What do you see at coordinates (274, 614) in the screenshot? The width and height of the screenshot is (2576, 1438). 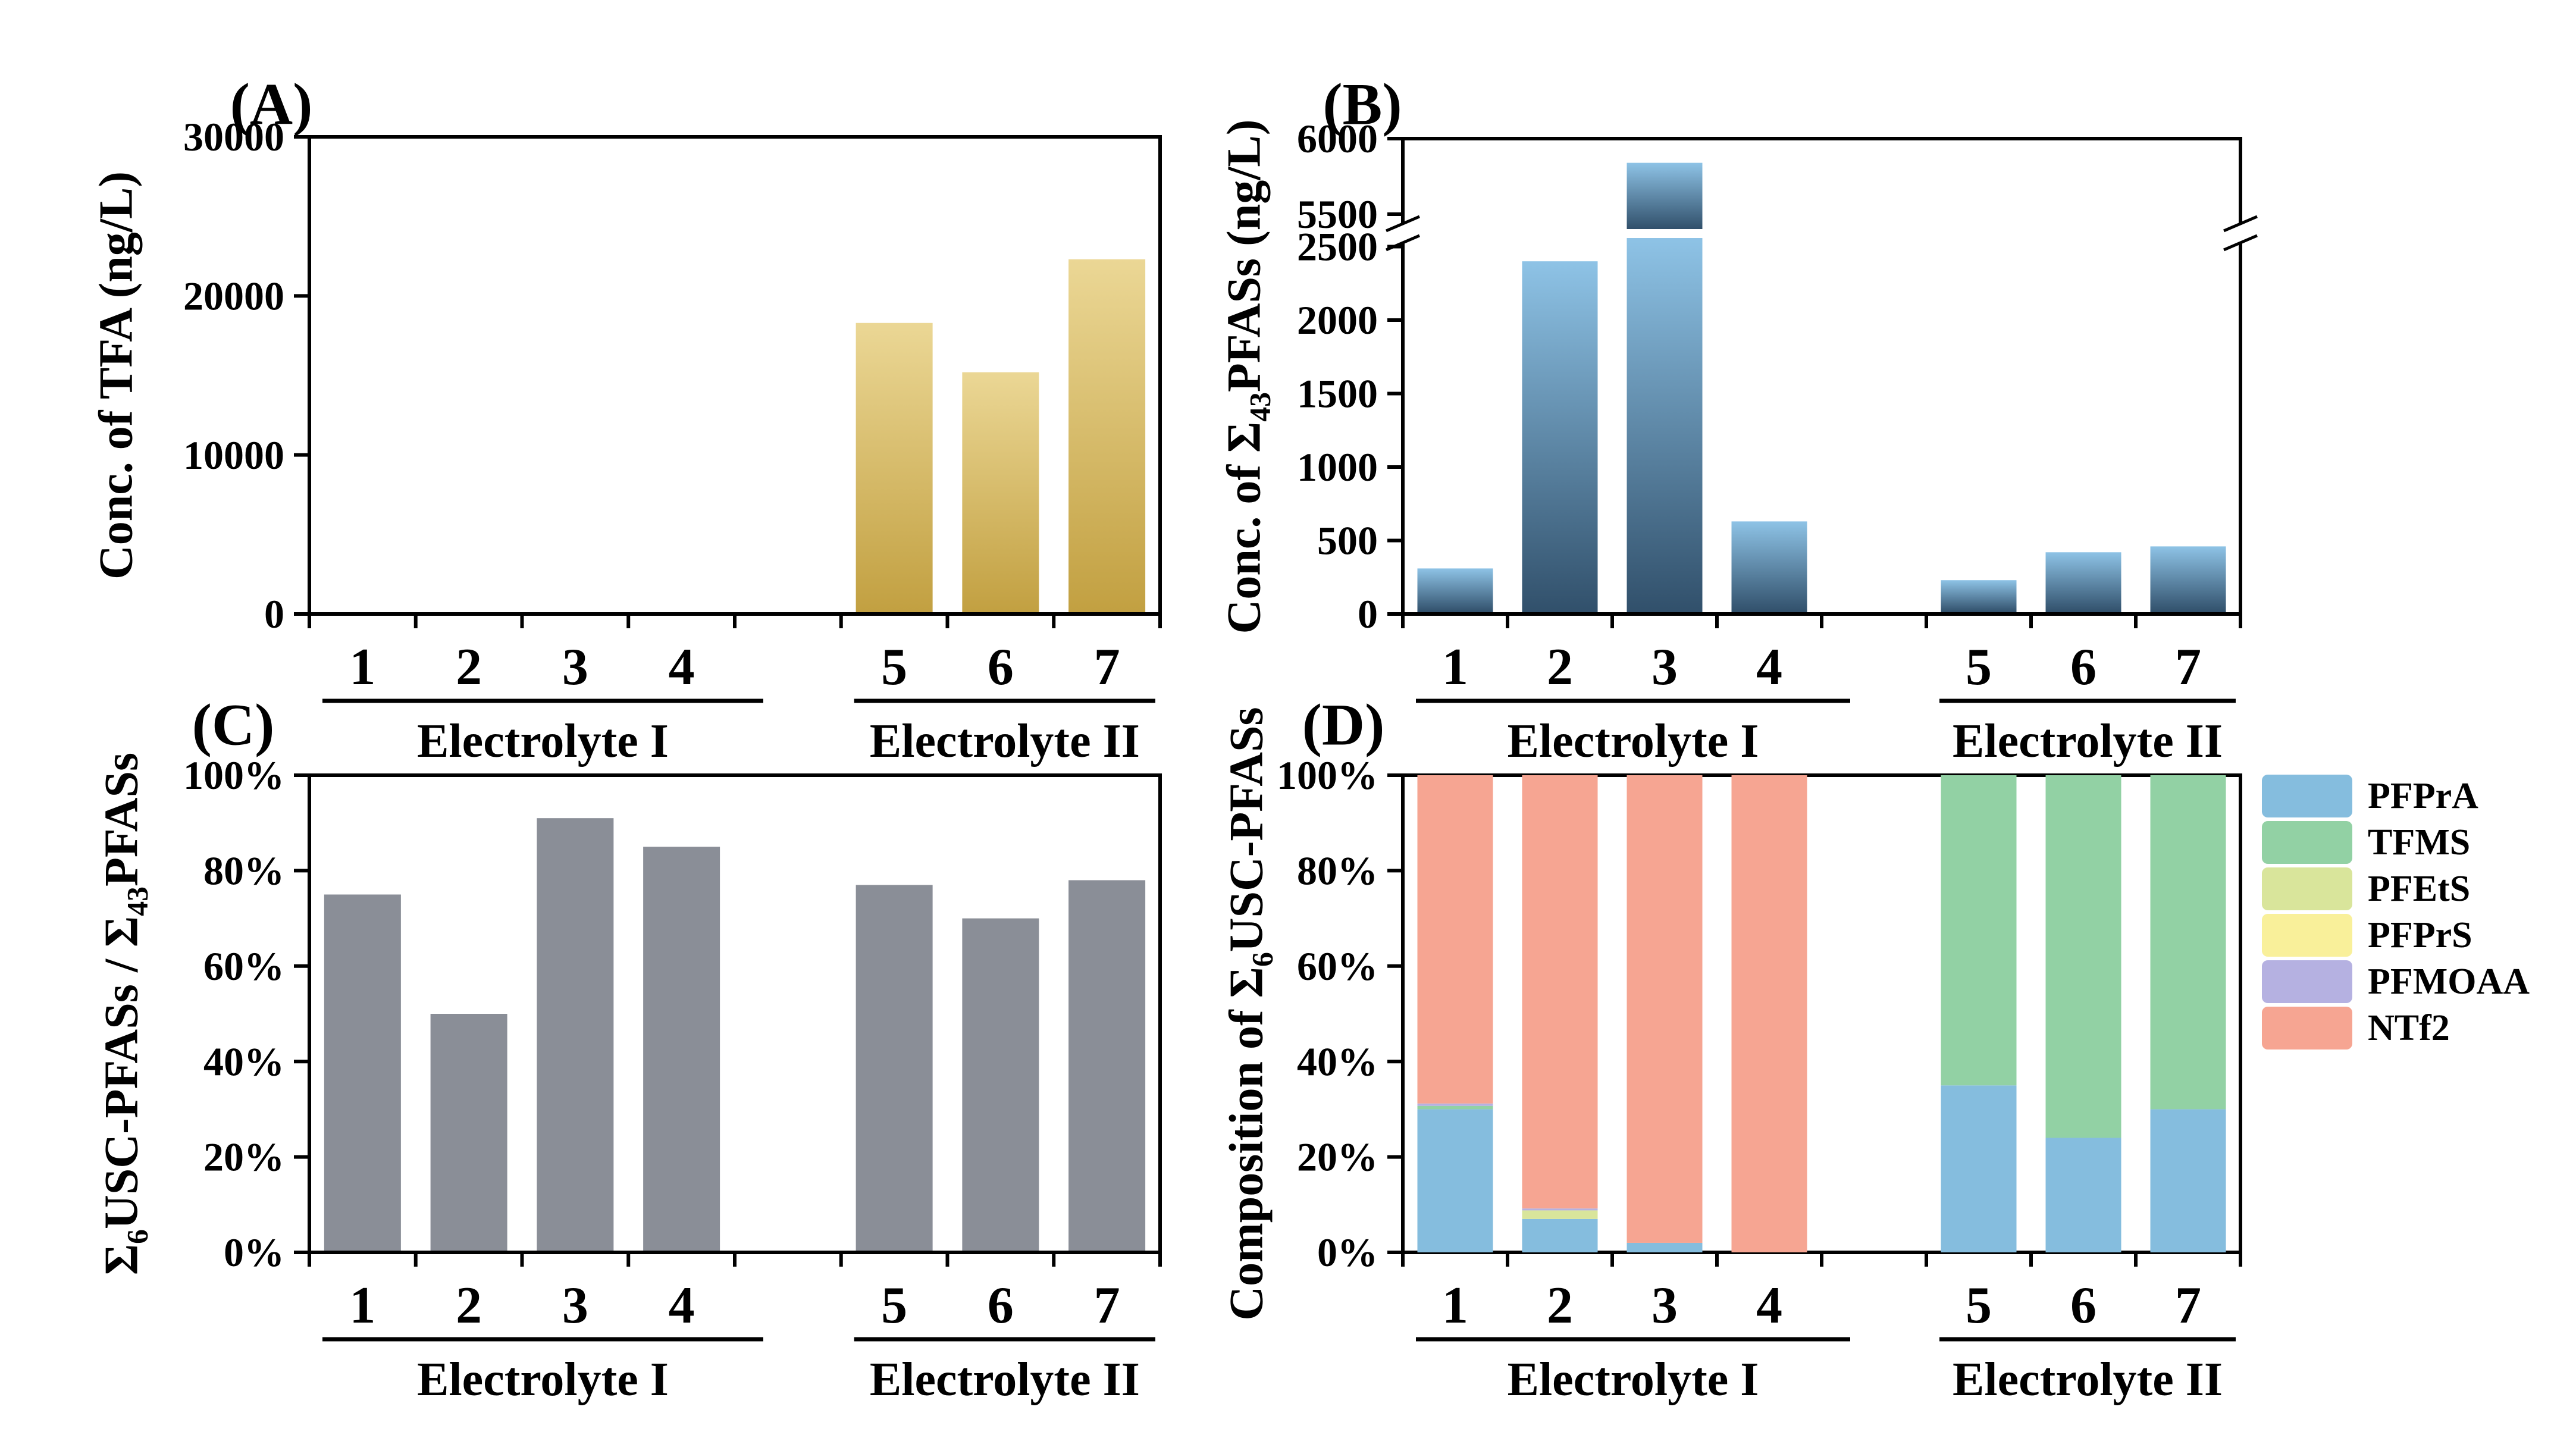 I see `panel-A-ytick-label: 0` at bounding box center [274, 614].